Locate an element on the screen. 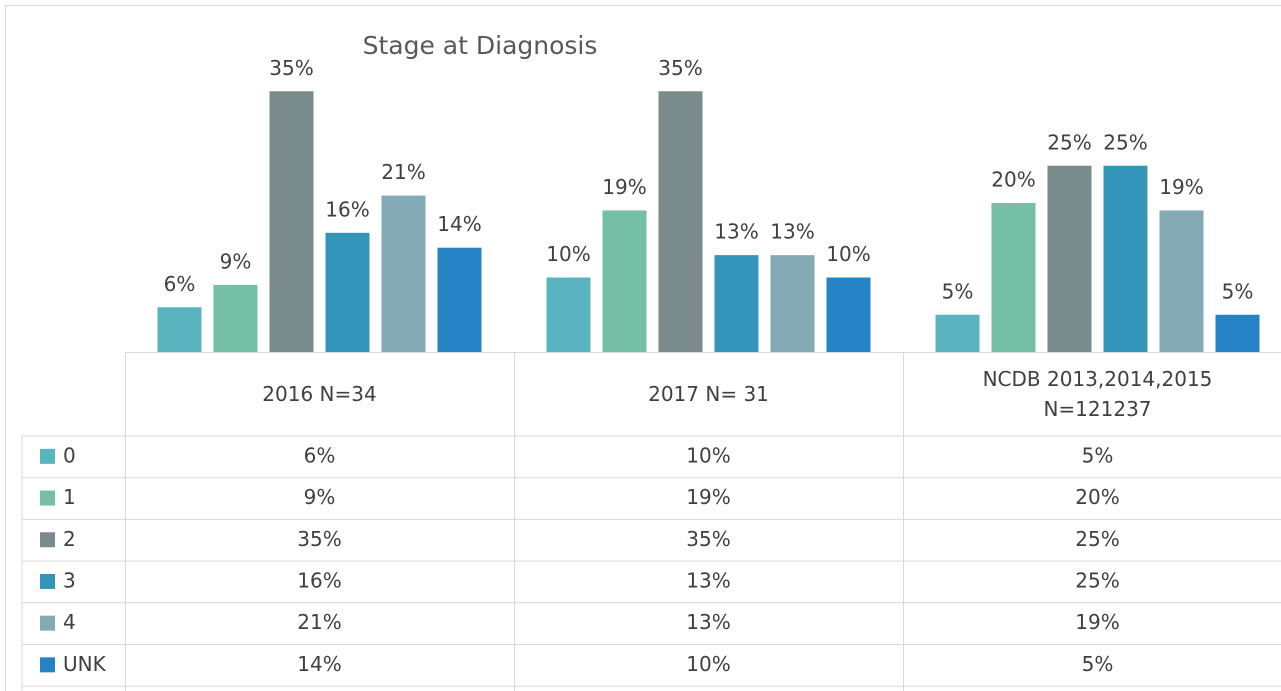  legend-label: 2 is located at coordinates (69, 539).